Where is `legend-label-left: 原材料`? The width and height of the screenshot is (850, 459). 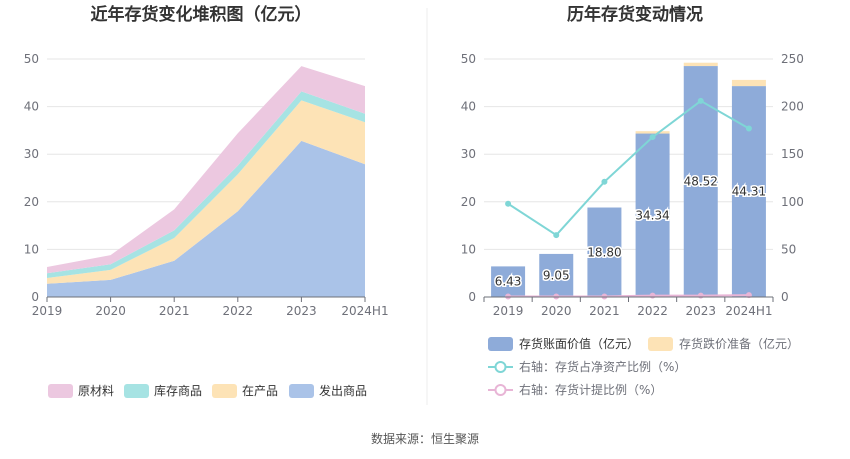
legend-label-left: 原材料 is located at coordinates (96, 391).